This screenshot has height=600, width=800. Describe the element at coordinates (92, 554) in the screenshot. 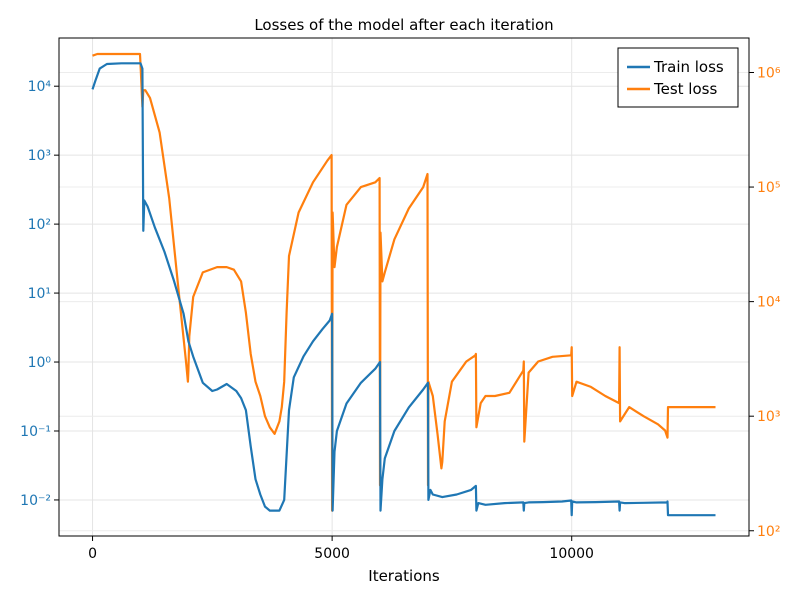

I see `x-tick-label: 0` at that location.